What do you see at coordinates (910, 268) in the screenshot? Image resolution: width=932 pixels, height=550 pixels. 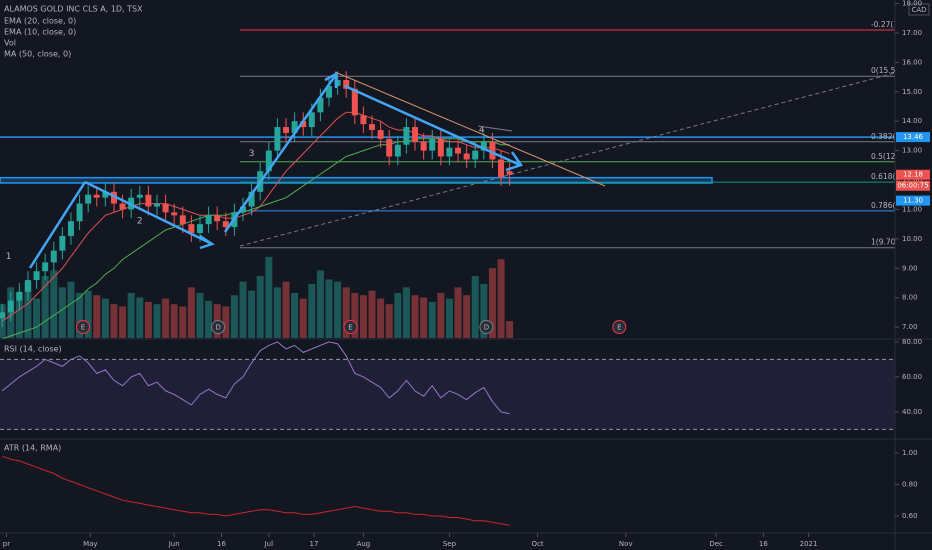 I see `y-tick-label: 9.00` at bounding box center [910, 268].